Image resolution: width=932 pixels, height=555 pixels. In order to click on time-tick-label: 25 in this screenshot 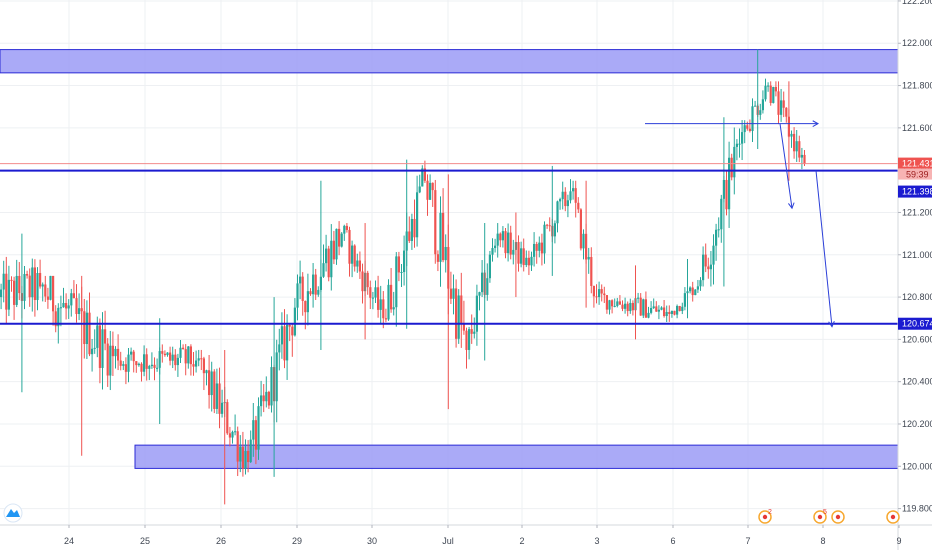, I will do `click(145, 541)`.